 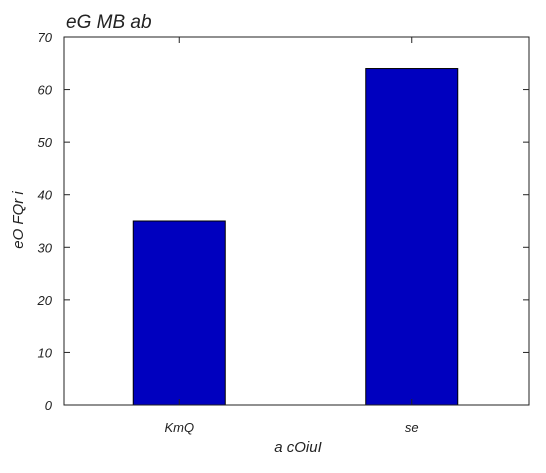 I want to click on bar-KmQ, so click(x=179, y=313).